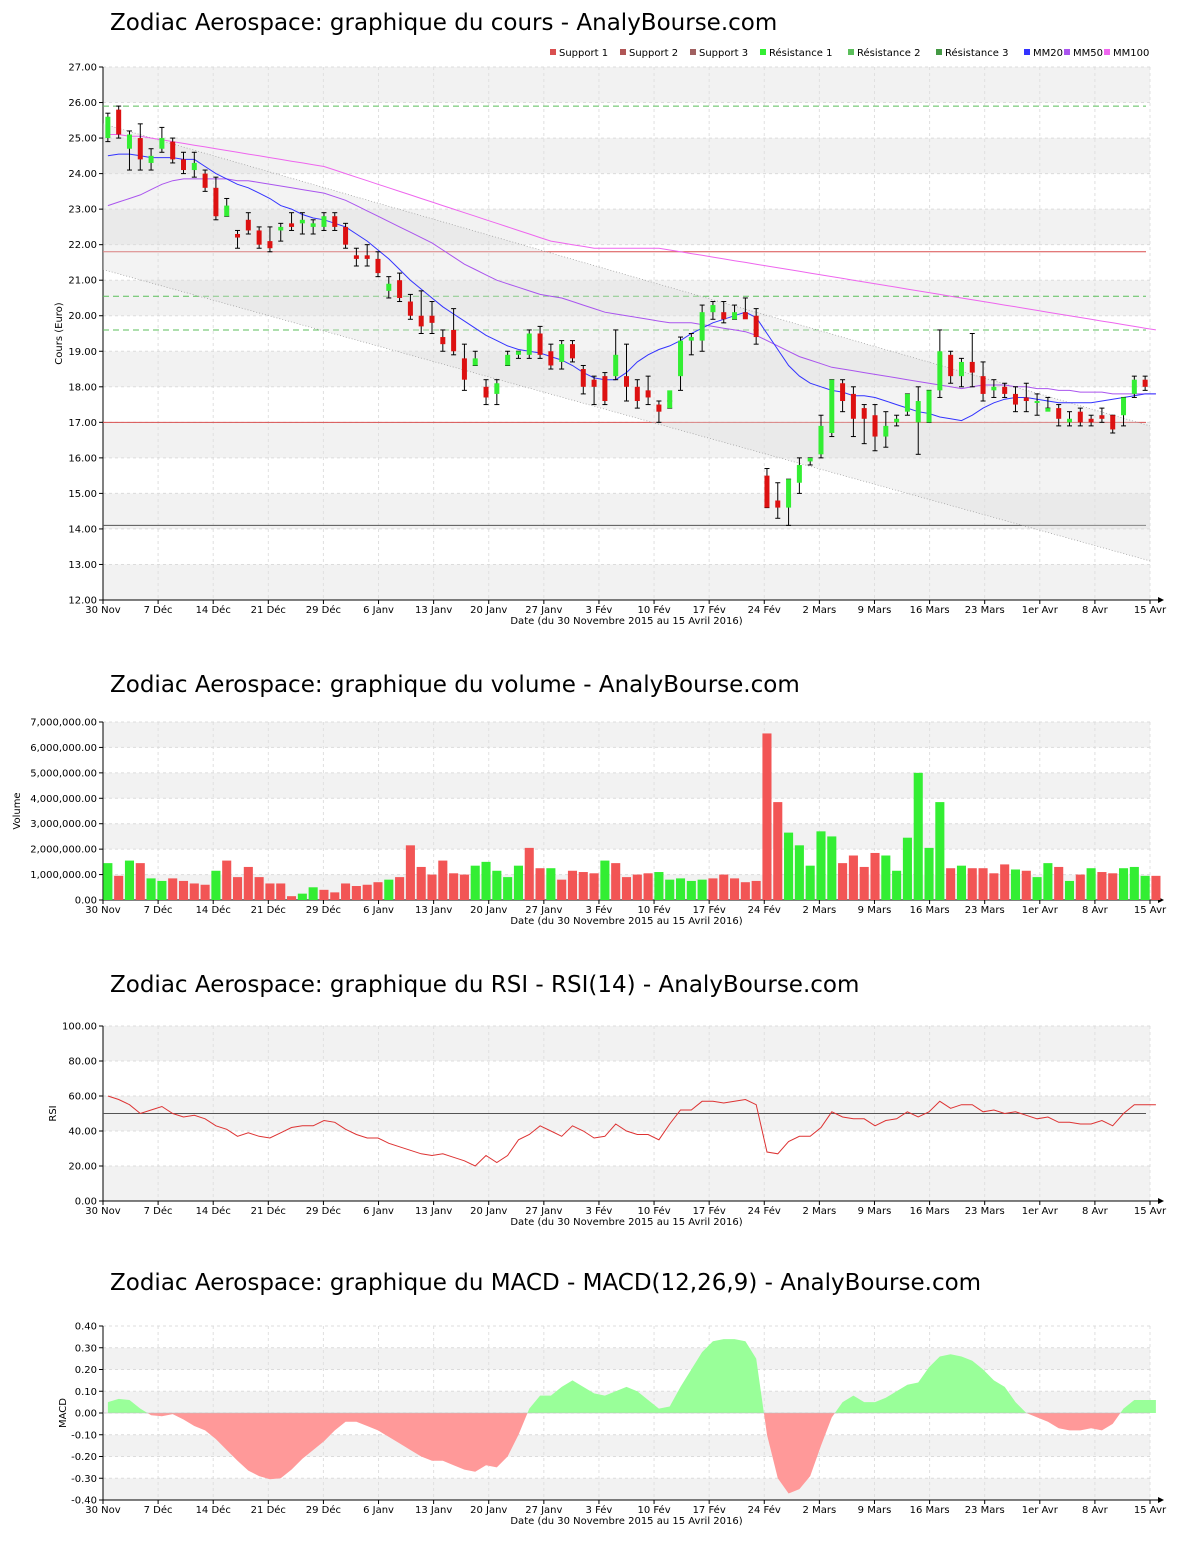  Describe the element at coordinates (709, 910) in the screenshot. I see `x-tick-label: 17 Fév` at that location.